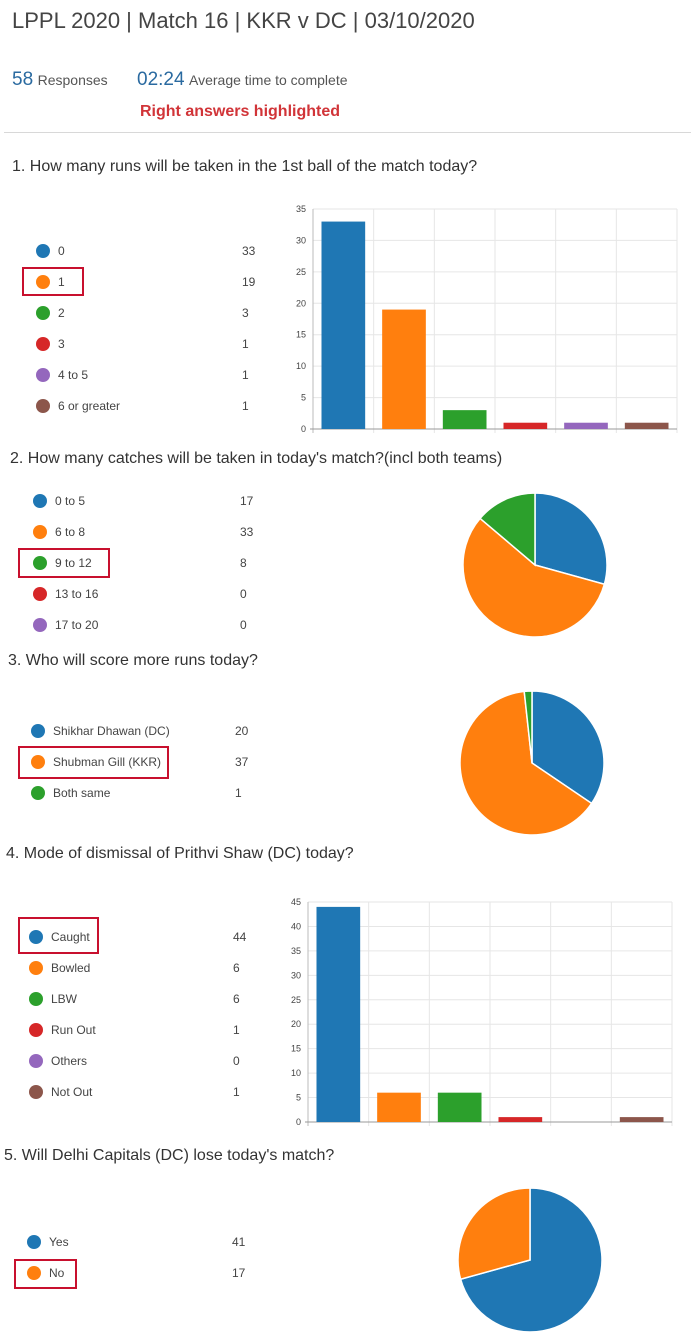  Describe the element at coordinates (17, 458) in the screenshot. I see `question-number: 2.` at that location.